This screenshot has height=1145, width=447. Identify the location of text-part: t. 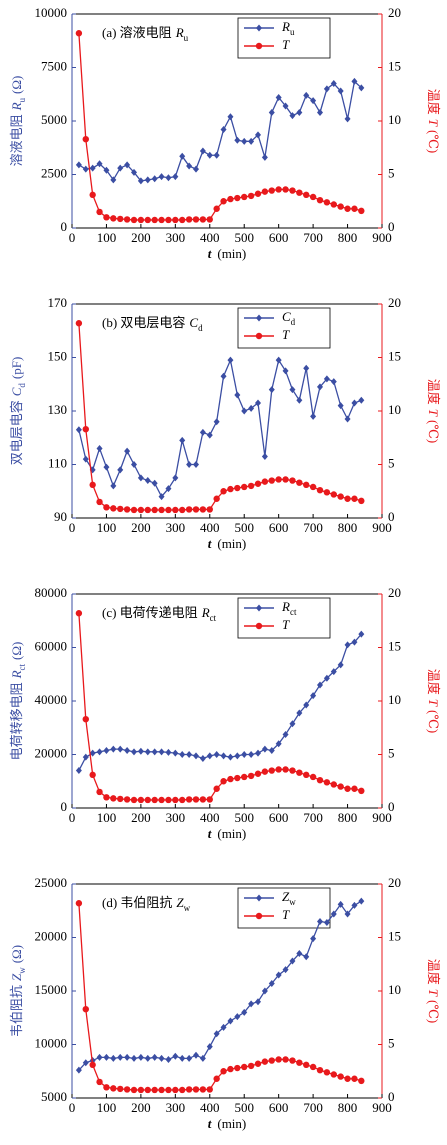
(210, 833).